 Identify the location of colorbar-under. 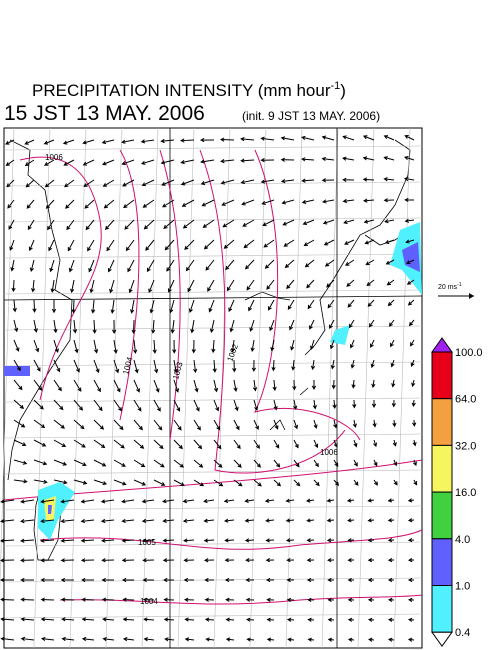
(442, 639).